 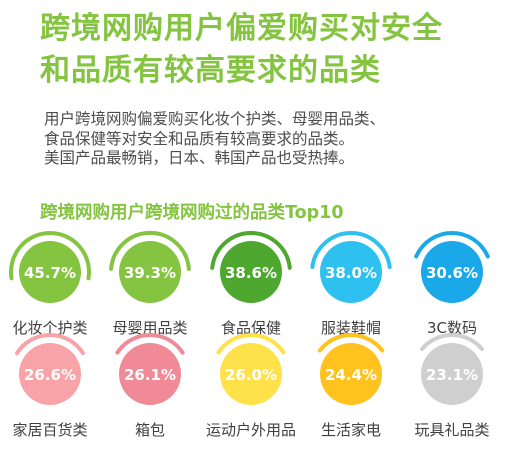 I want to click on description-line-1: 用户跨境网购偏爱购买化妆个护类、母婴用品类、, so click(x=215, y=119).